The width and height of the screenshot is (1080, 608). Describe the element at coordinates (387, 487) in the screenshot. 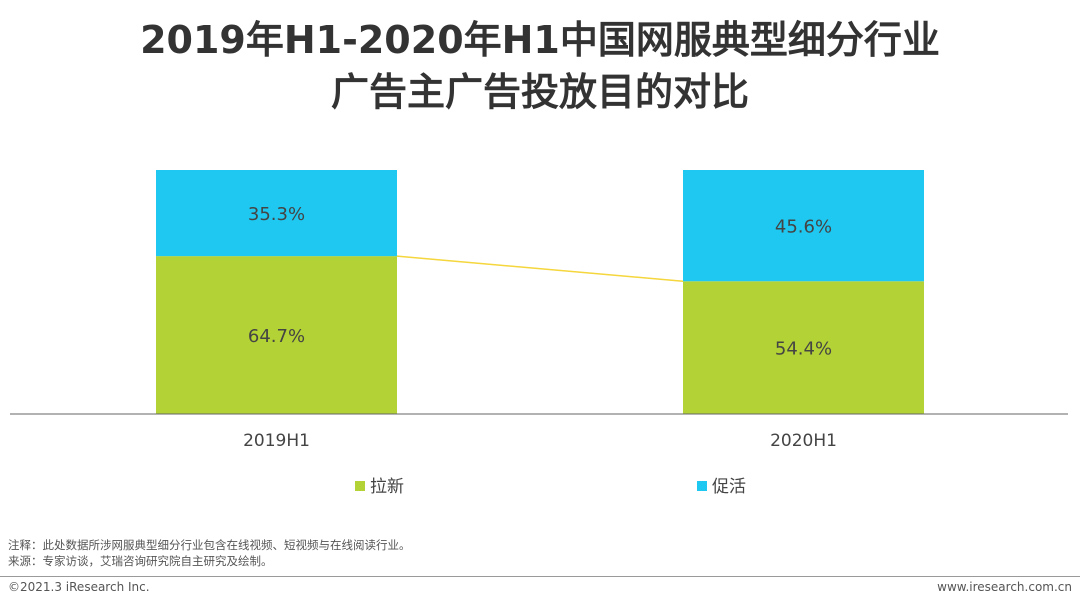

I see `legend-label-0: 拉新` at that location.